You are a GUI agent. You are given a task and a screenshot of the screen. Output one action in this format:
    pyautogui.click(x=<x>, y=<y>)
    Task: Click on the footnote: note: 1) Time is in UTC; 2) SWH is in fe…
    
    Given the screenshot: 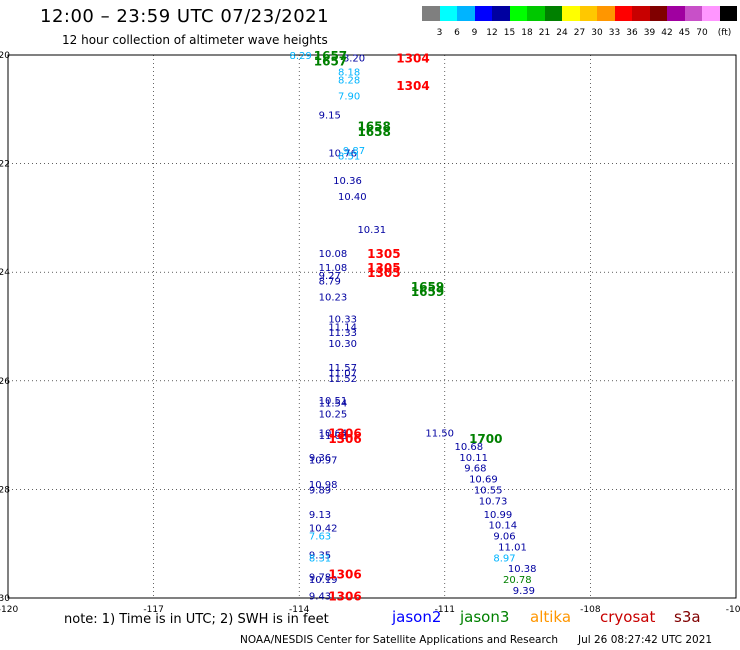 What is the action you would take?
    pyautogui.click(x=196, y=619)
    